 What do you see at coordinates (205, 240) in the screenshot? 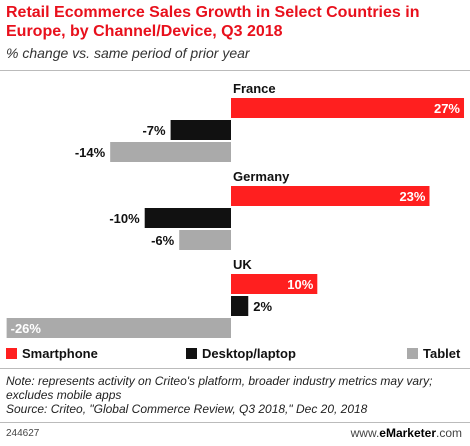
I see `bar-tablet-germany` at bounding box center [205, 240].